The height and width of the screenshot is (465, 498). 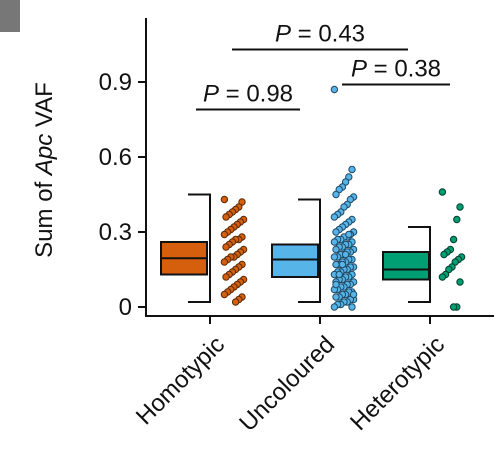 I want to click on comparison-p-value: P = 0.38, so click(x=396, y=69).